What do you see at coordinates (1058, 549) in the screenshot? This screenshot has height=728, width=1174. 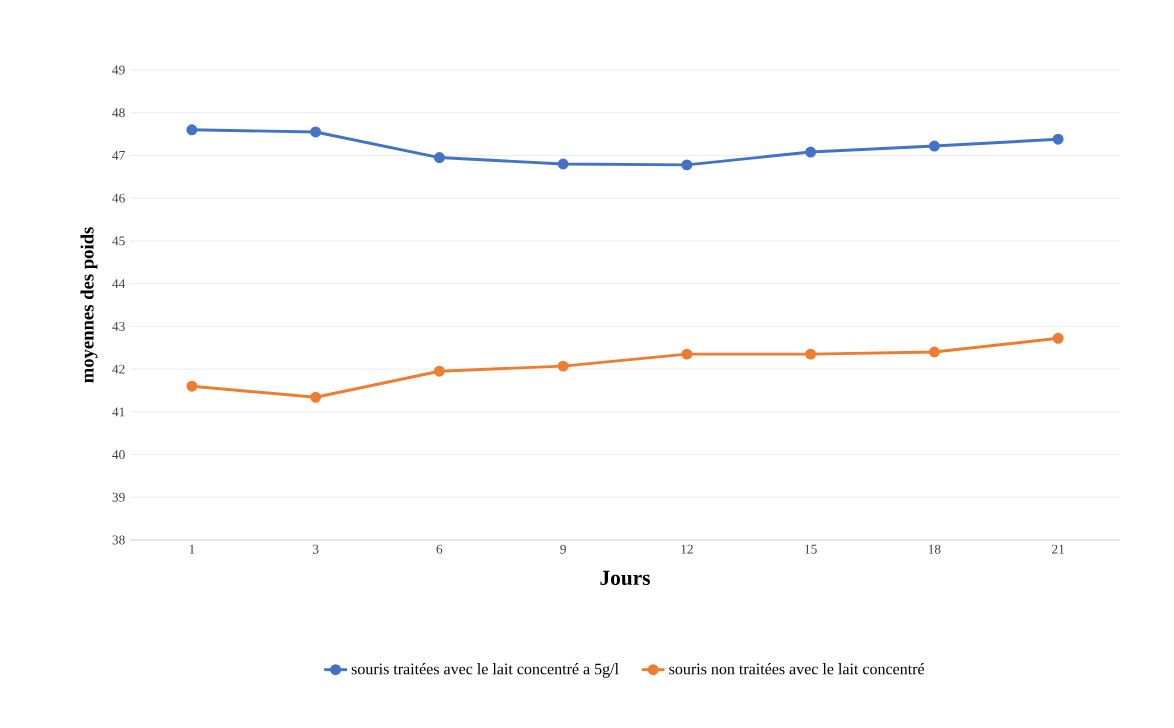 I see `x-tick-label: 21` at bounding box center [1058, 549].